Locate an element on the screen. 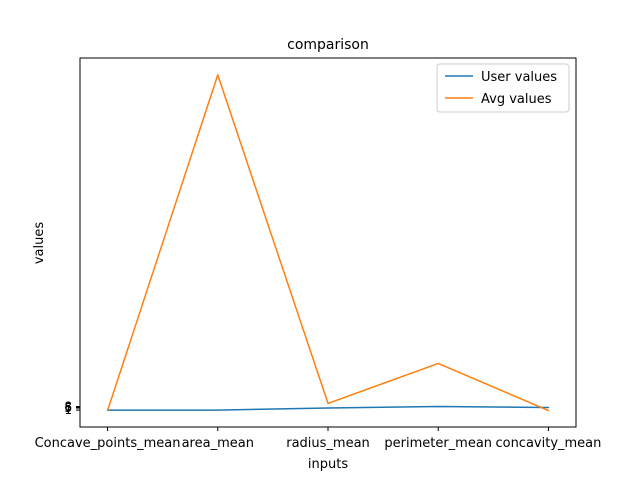  x-tick-label: concavity_mean is located at coordinates (548, 443).